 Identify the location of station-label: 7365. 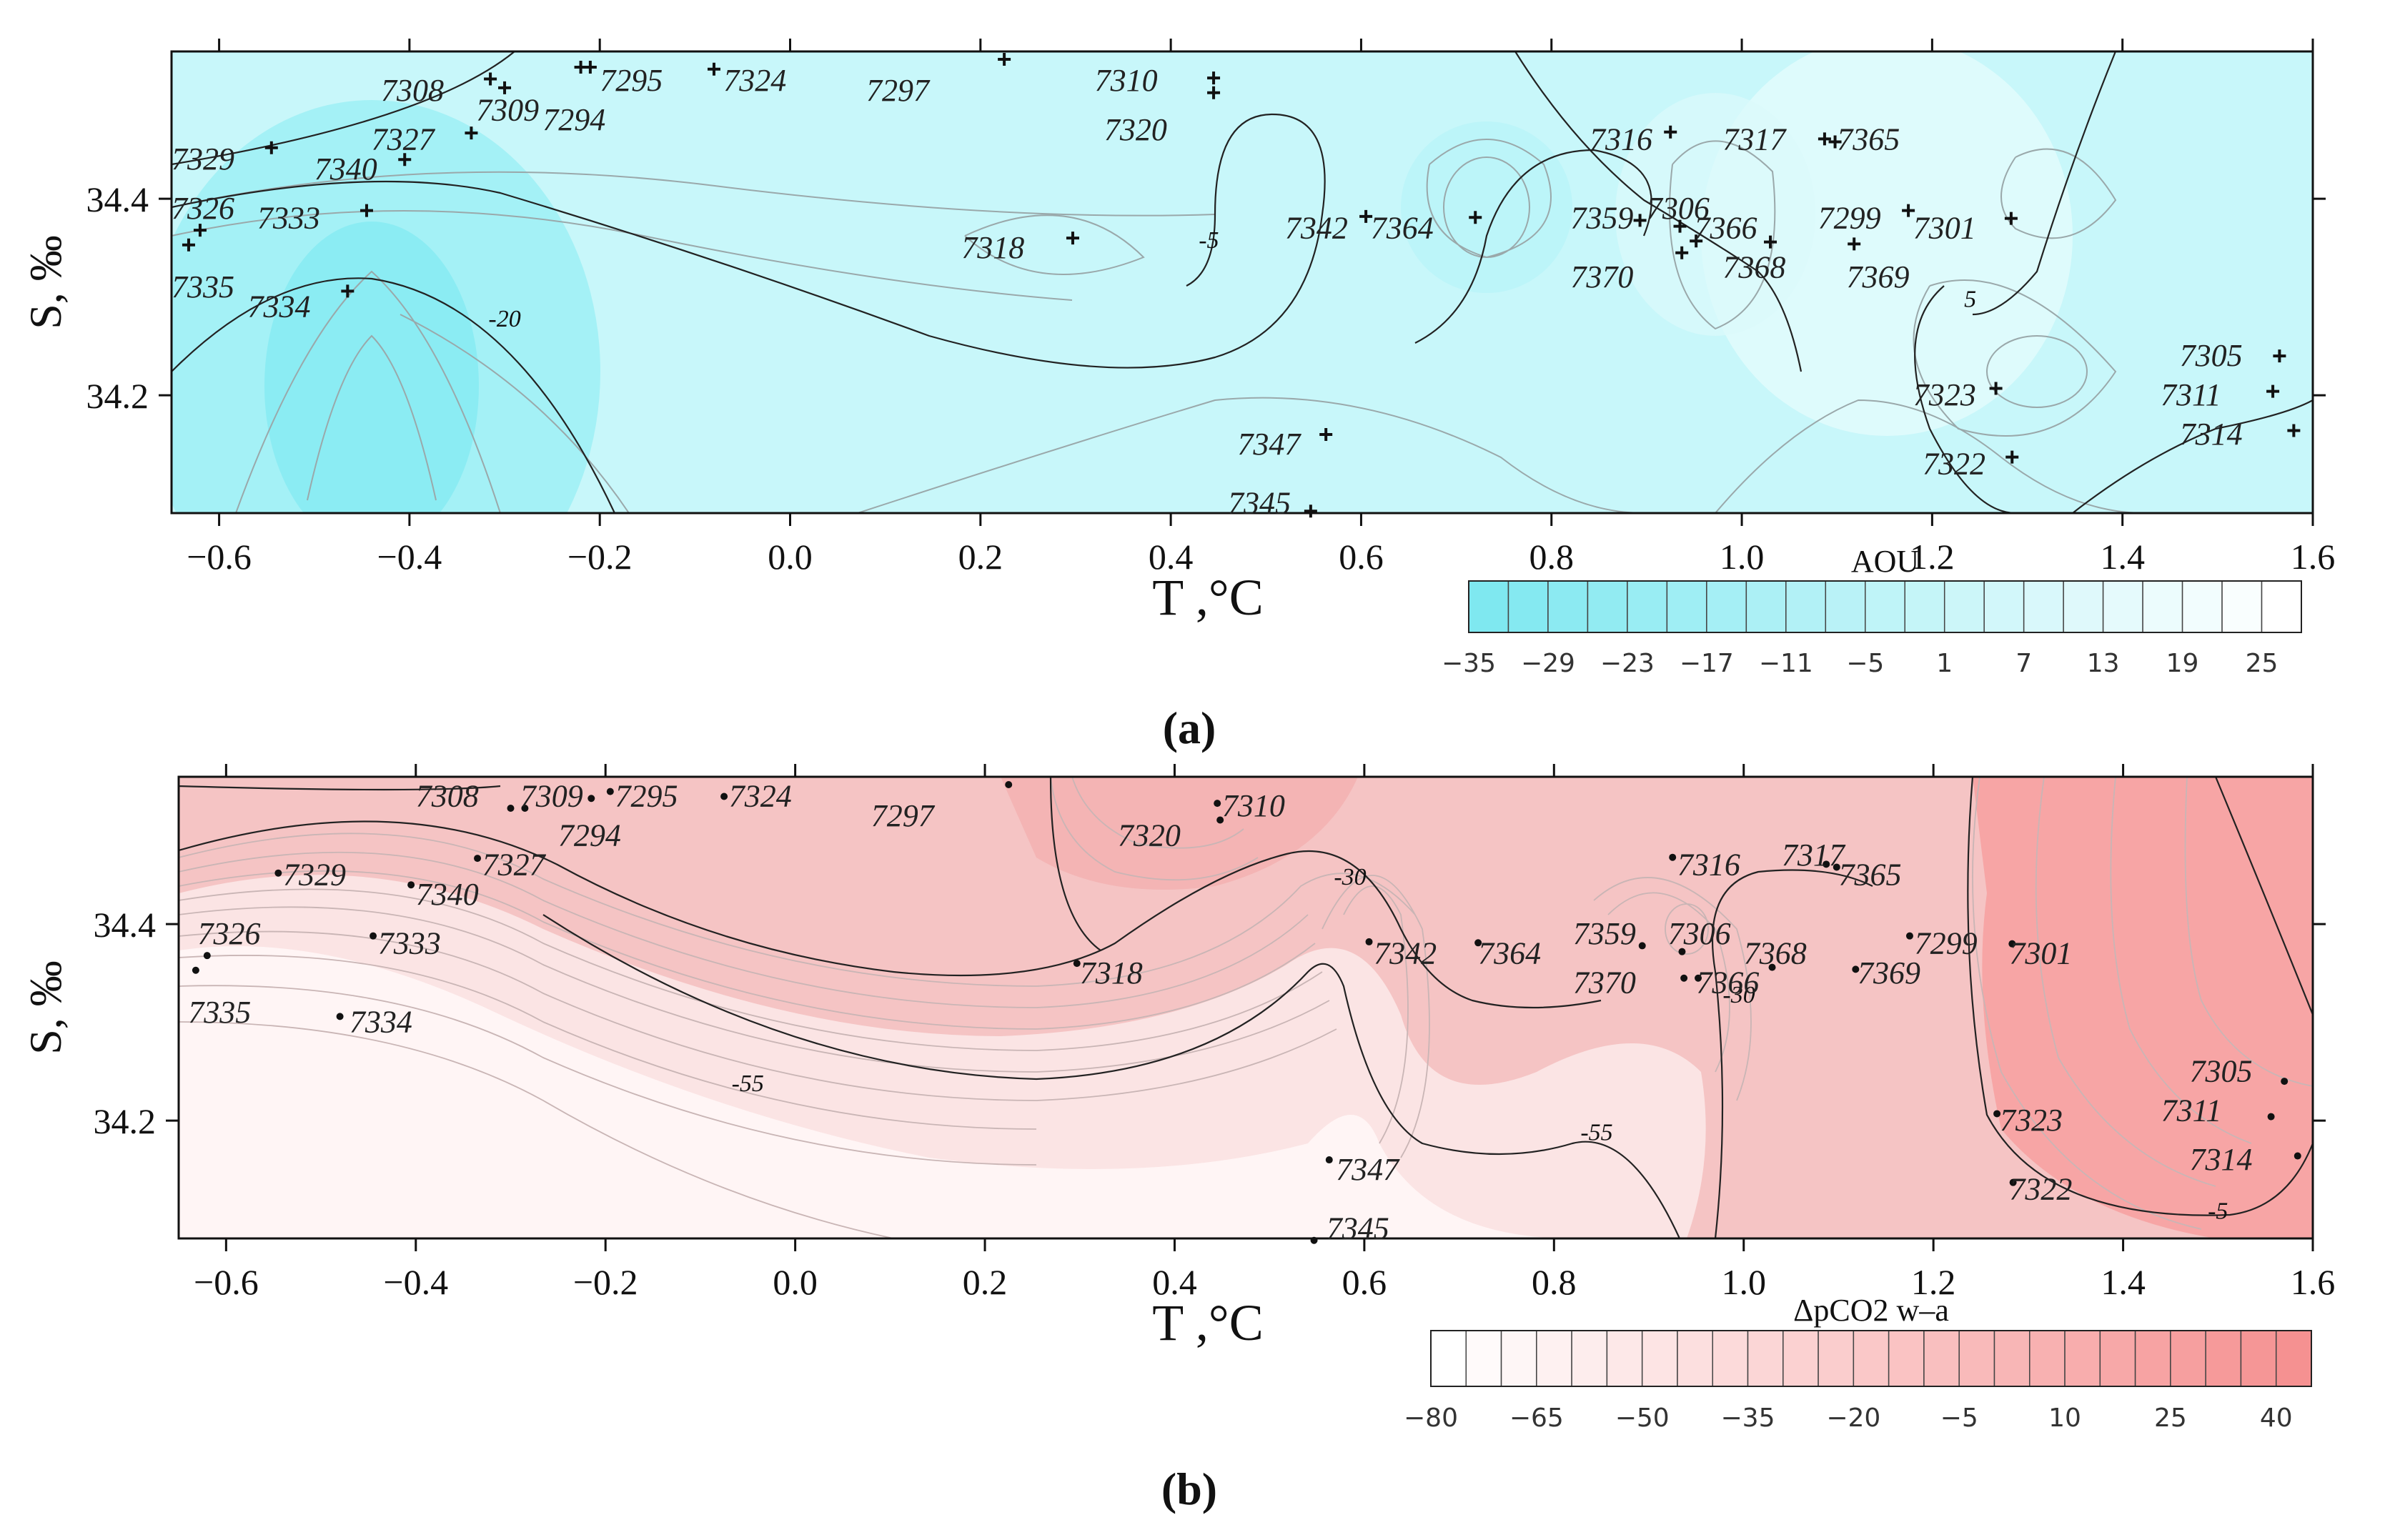
(1869, 874).